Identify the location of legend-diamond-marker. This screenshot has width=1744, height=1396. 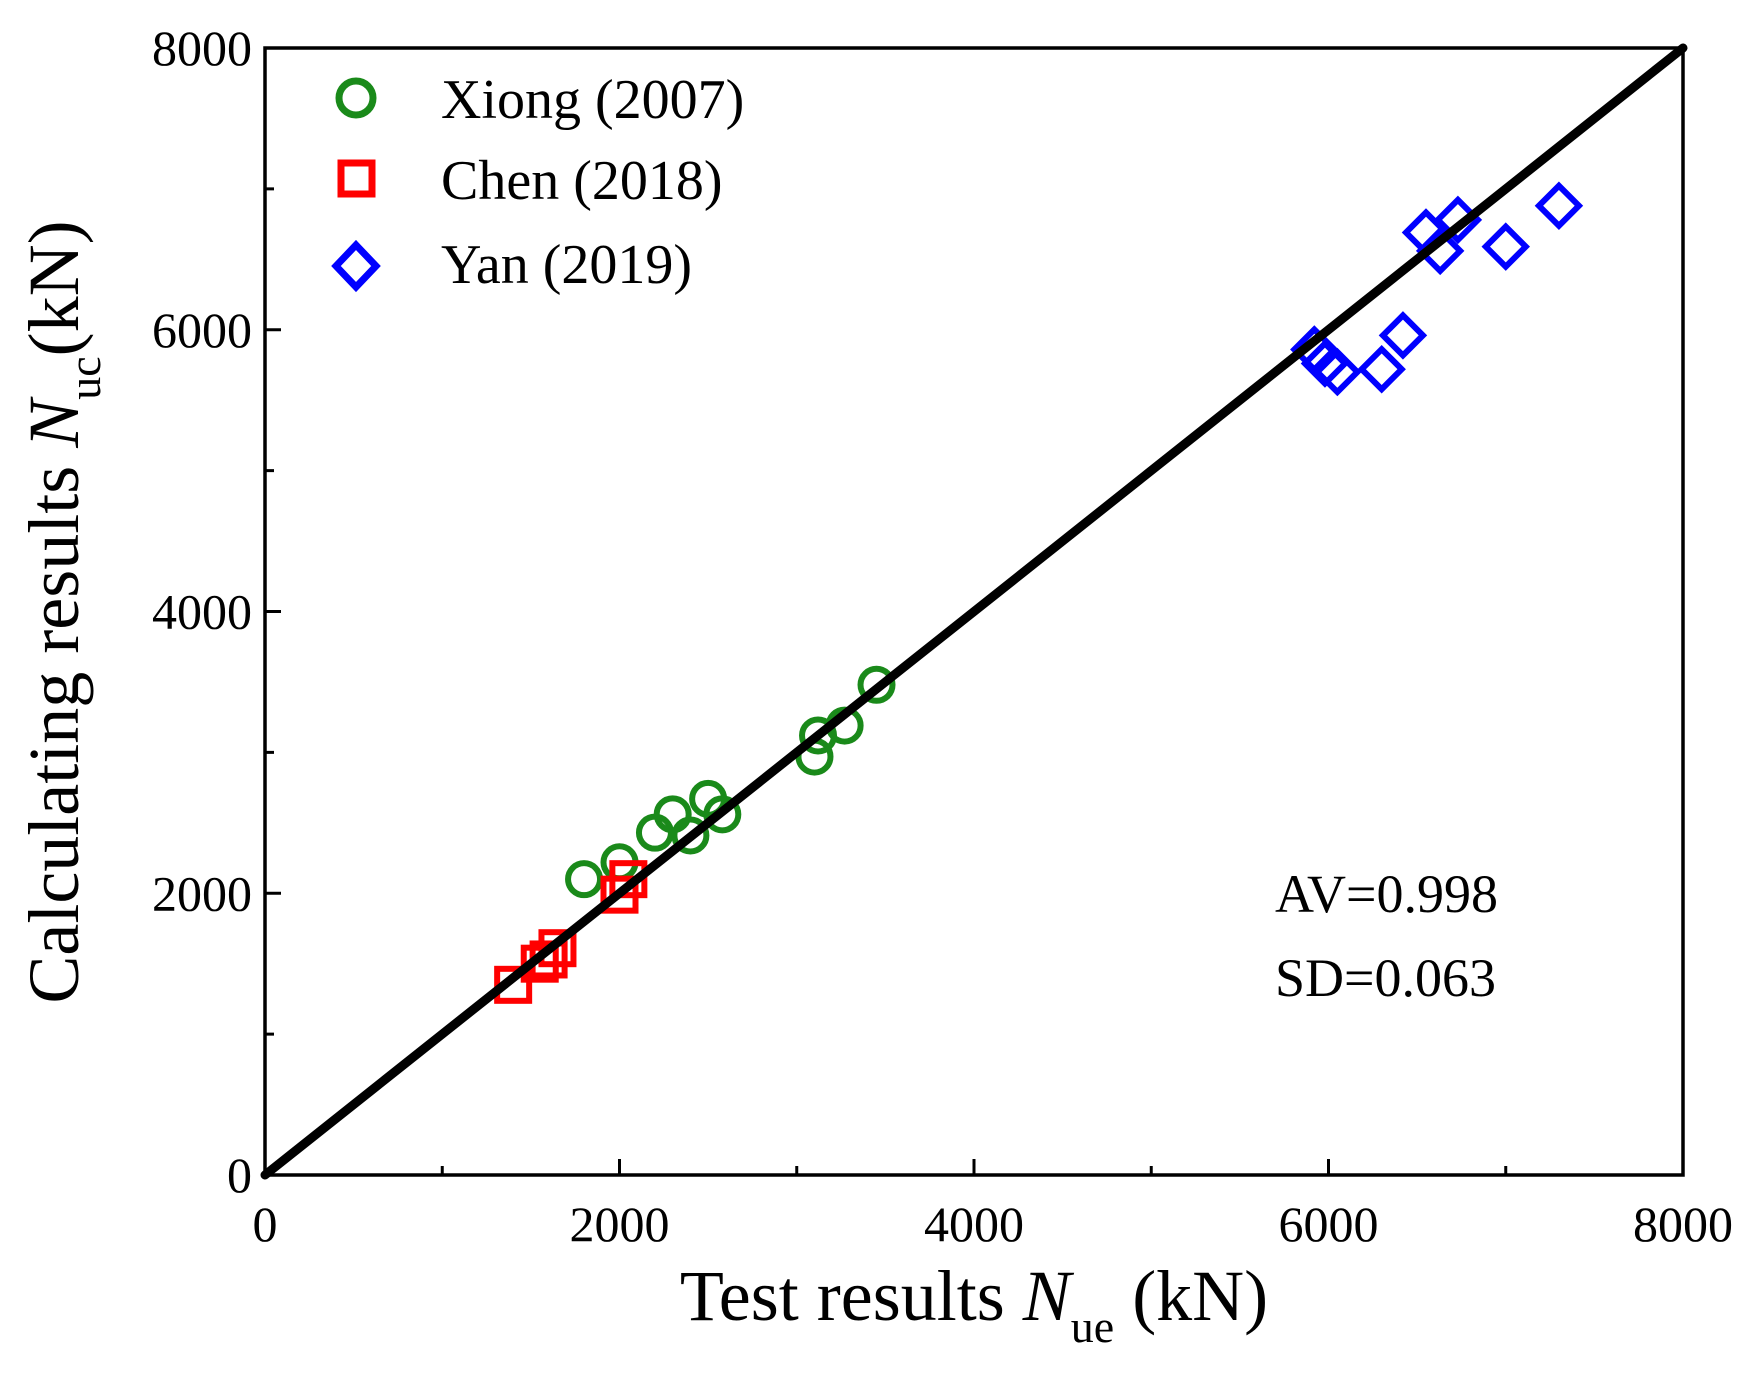
(356, 266).